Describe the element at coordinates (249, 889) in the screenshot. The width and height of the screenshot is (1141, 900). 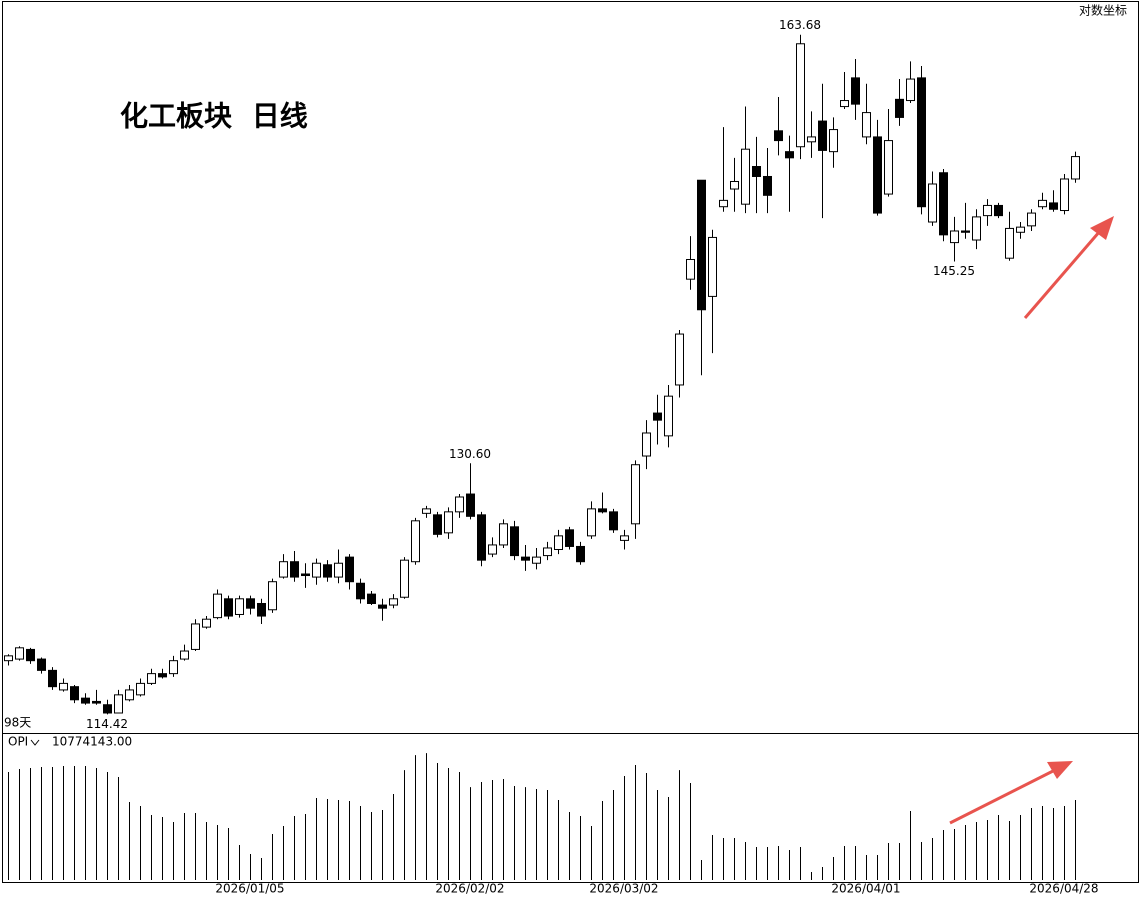
I see `x-tick-label: 2026/01/05` at that location.